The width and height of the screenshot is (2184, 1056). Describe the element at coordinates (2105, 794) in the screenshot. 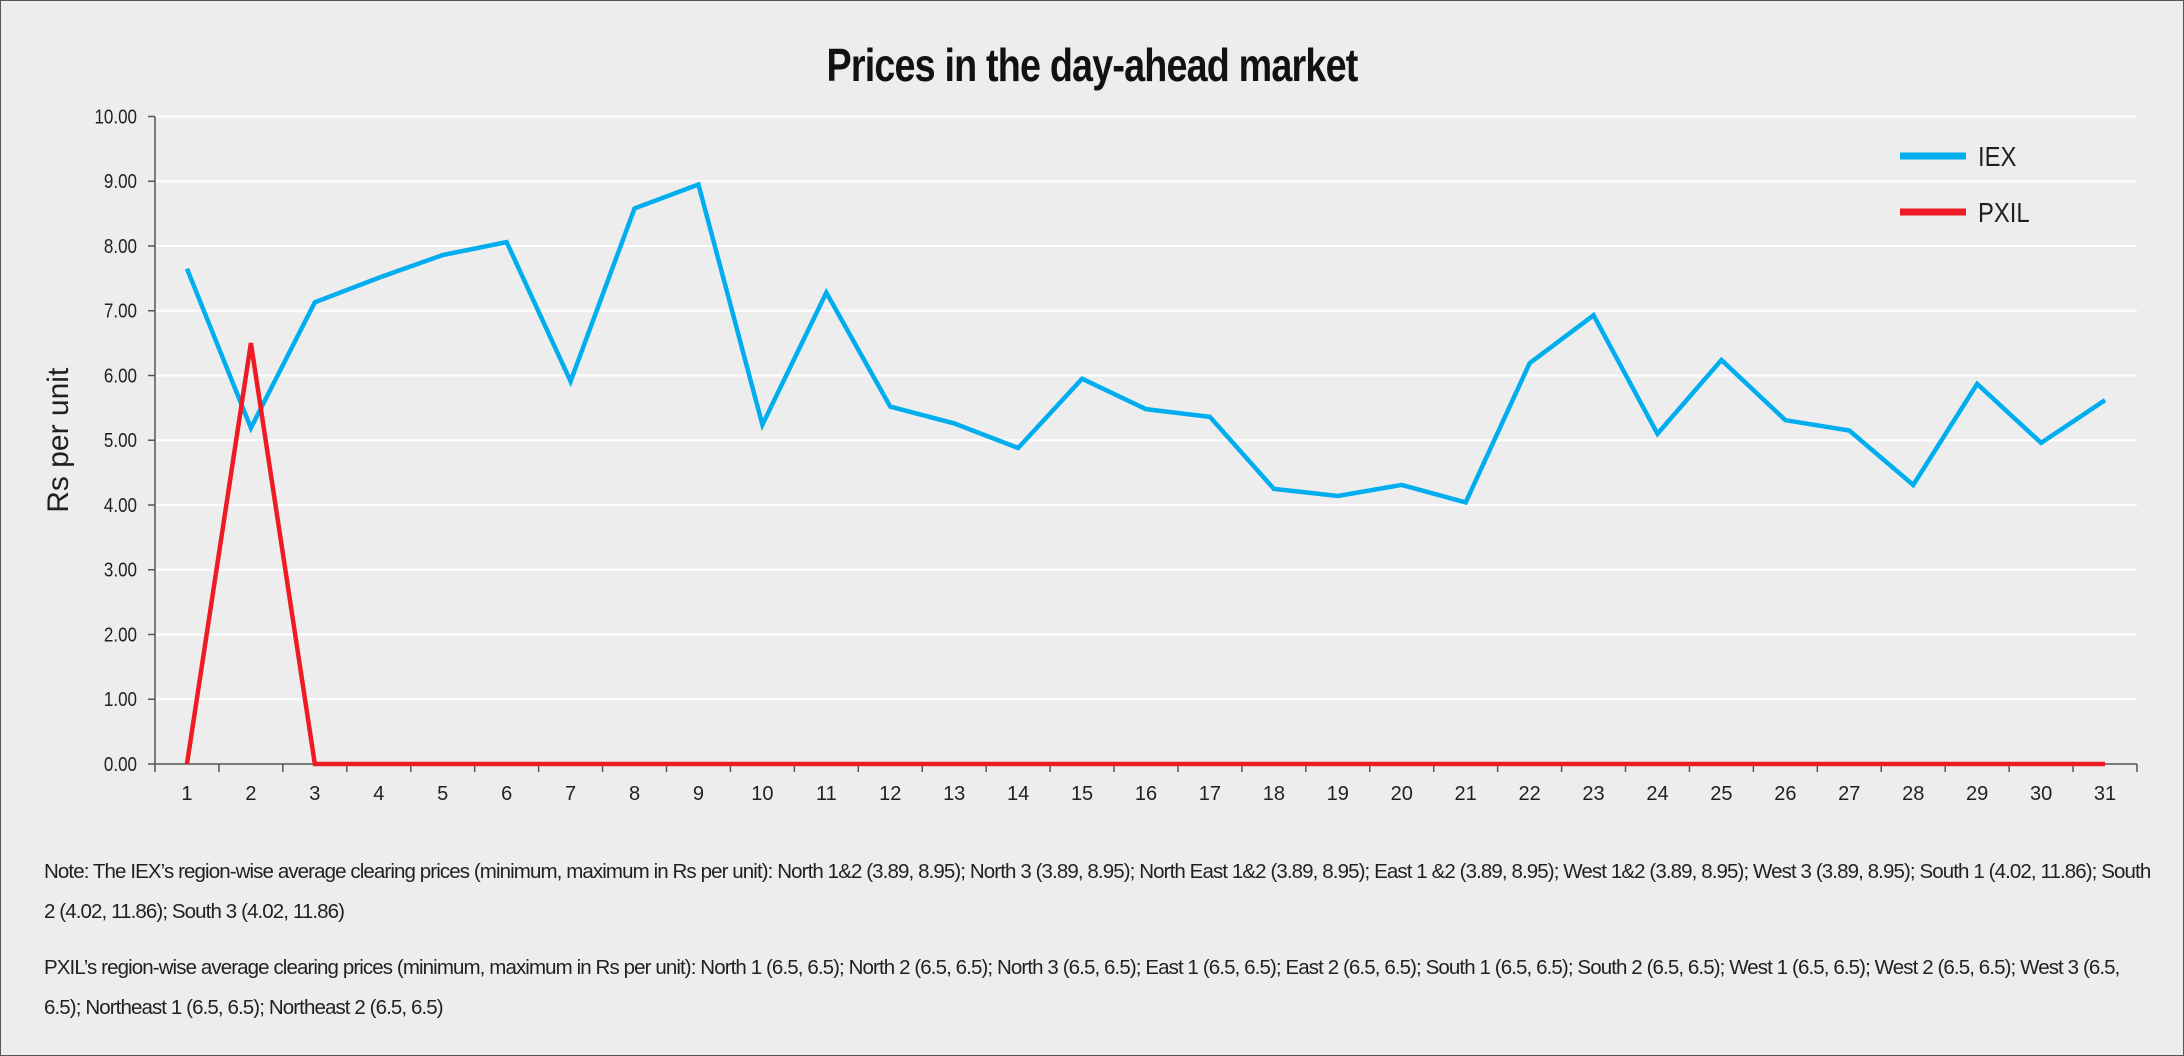

I see `x-tick-label: 31` at that location.